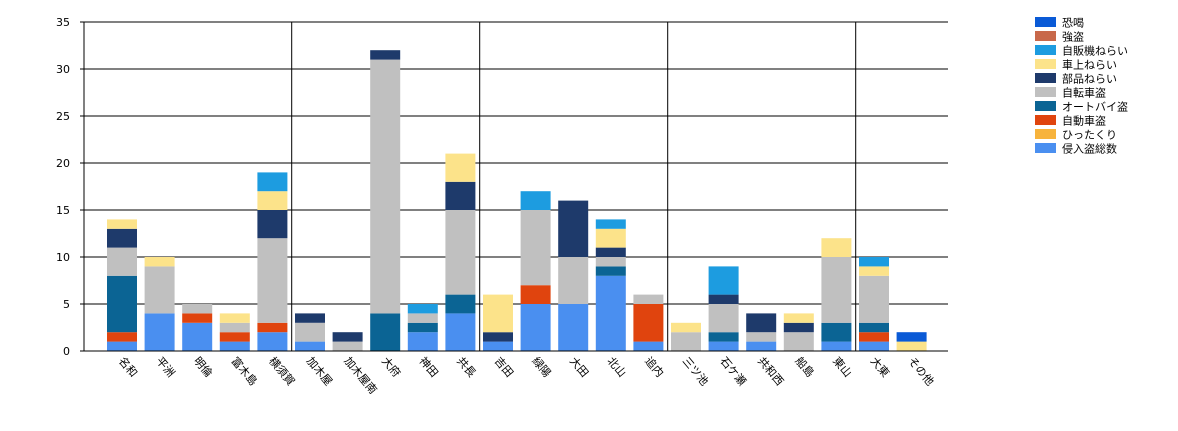  Describe the element at coordinates (245, 371) in the screenshot. I see `x-tick-label: 富木島` at that location.